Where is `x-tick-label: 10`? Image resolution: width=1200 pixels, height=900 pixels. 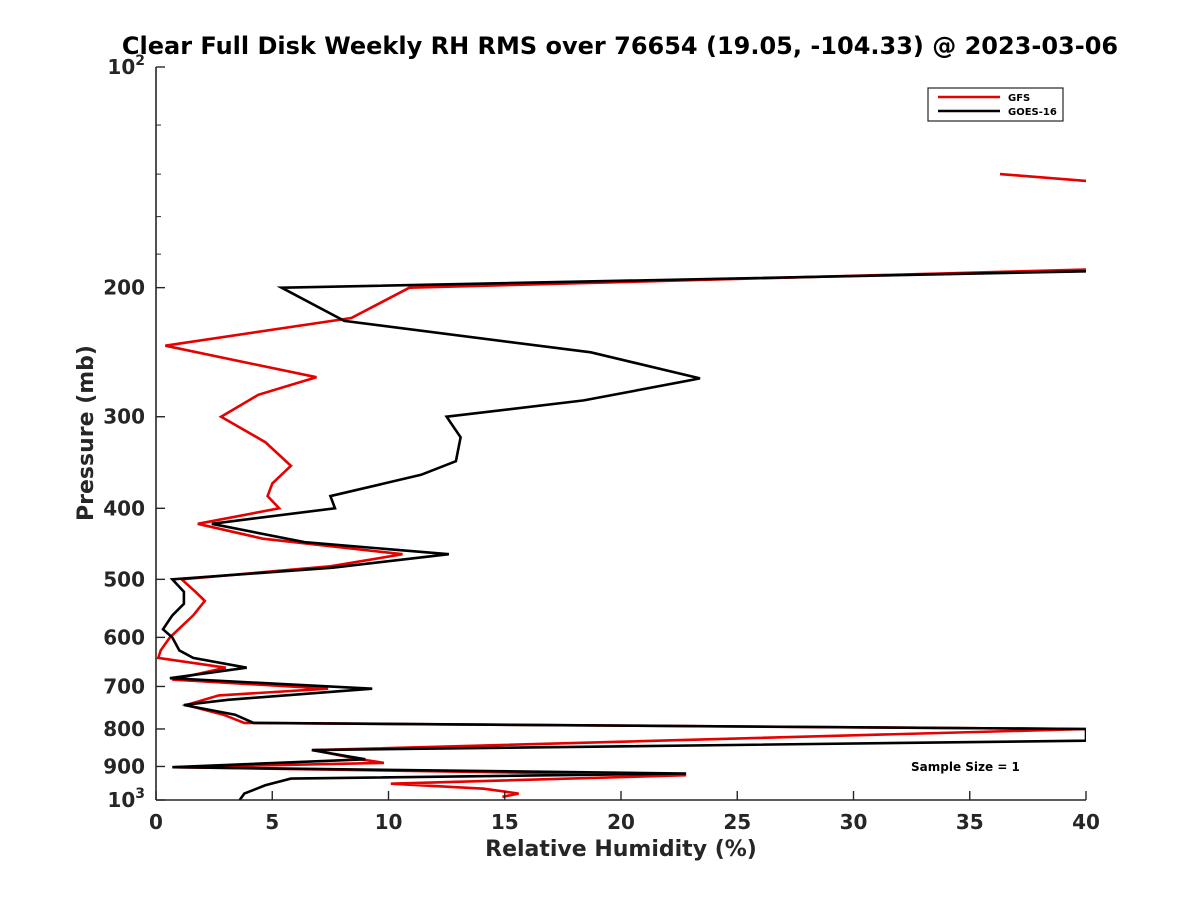 x-tick-label: 10 is located at coordinates (389, 822).